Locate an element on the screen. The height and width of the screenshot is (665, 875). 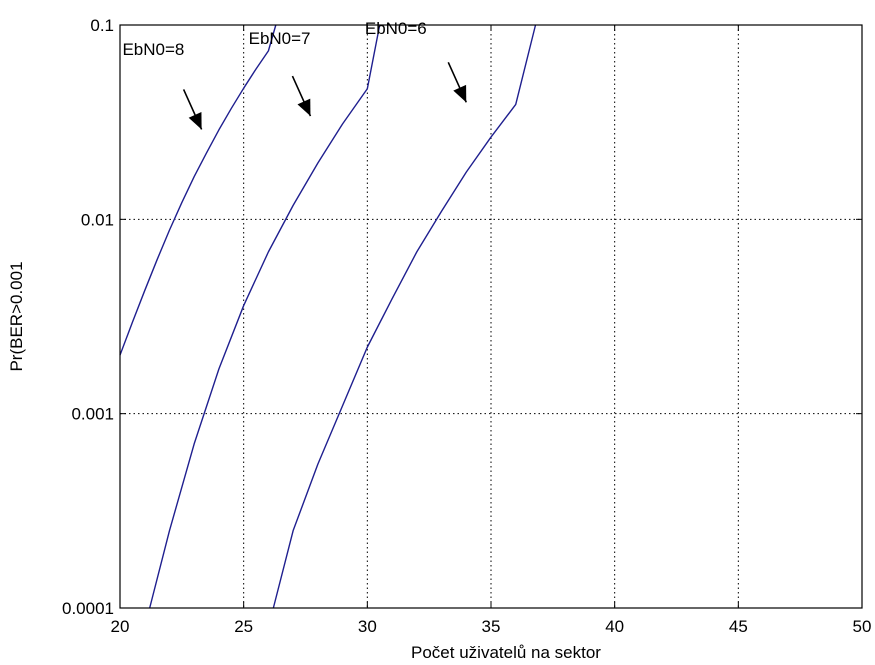
x-axis-label: Počet uživatelů na sektor is located at coordinates (506, 652).